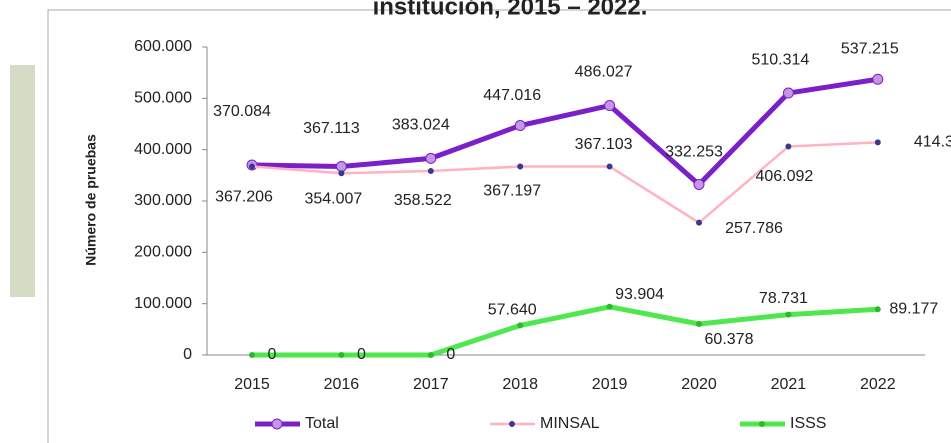 The image size is (951, 443). Describe the element at coordinates (639, 294) in the screenshot. I see `data-label: 93.904` at that location.